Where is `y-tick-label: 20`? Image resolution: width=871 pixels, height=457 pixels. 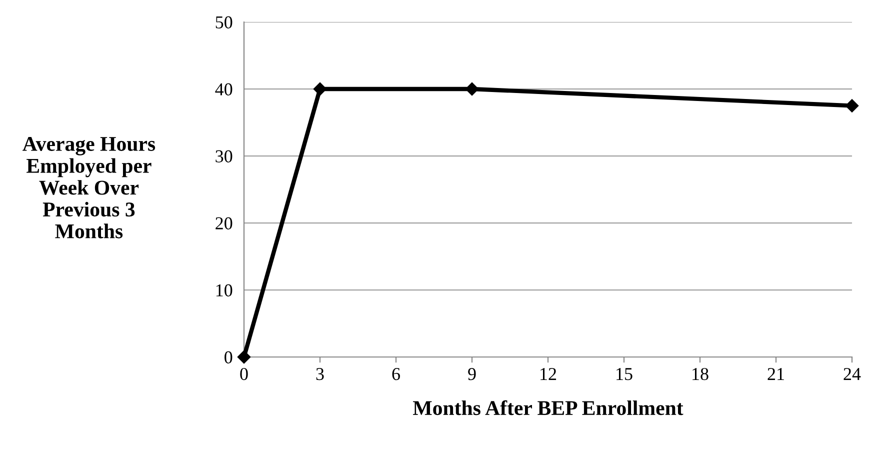
y-tick-label: 20 is located at coordinates (224, 223).